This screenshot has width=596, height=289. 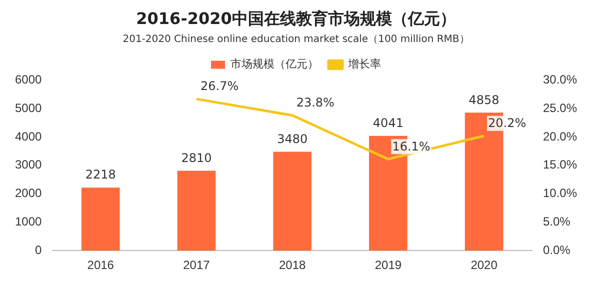 I want to click on y-tick-label: 5000, so click(x=28, y=107).